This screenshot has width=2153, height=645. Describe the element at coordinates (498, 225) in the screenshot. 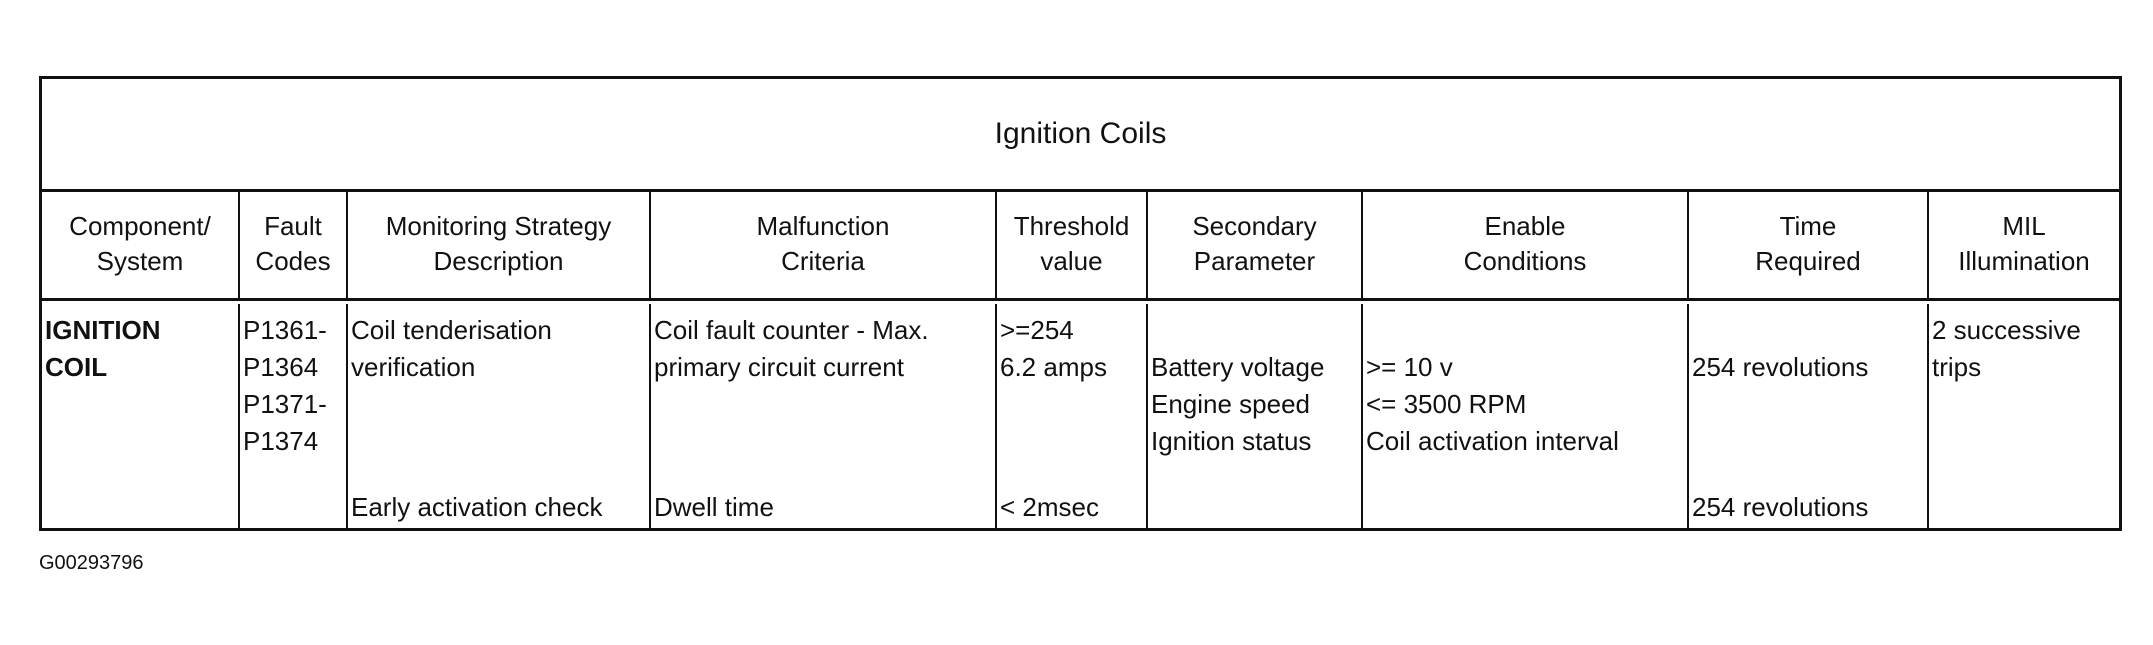

I see `header-line: Monitoring Strategy` at that location.